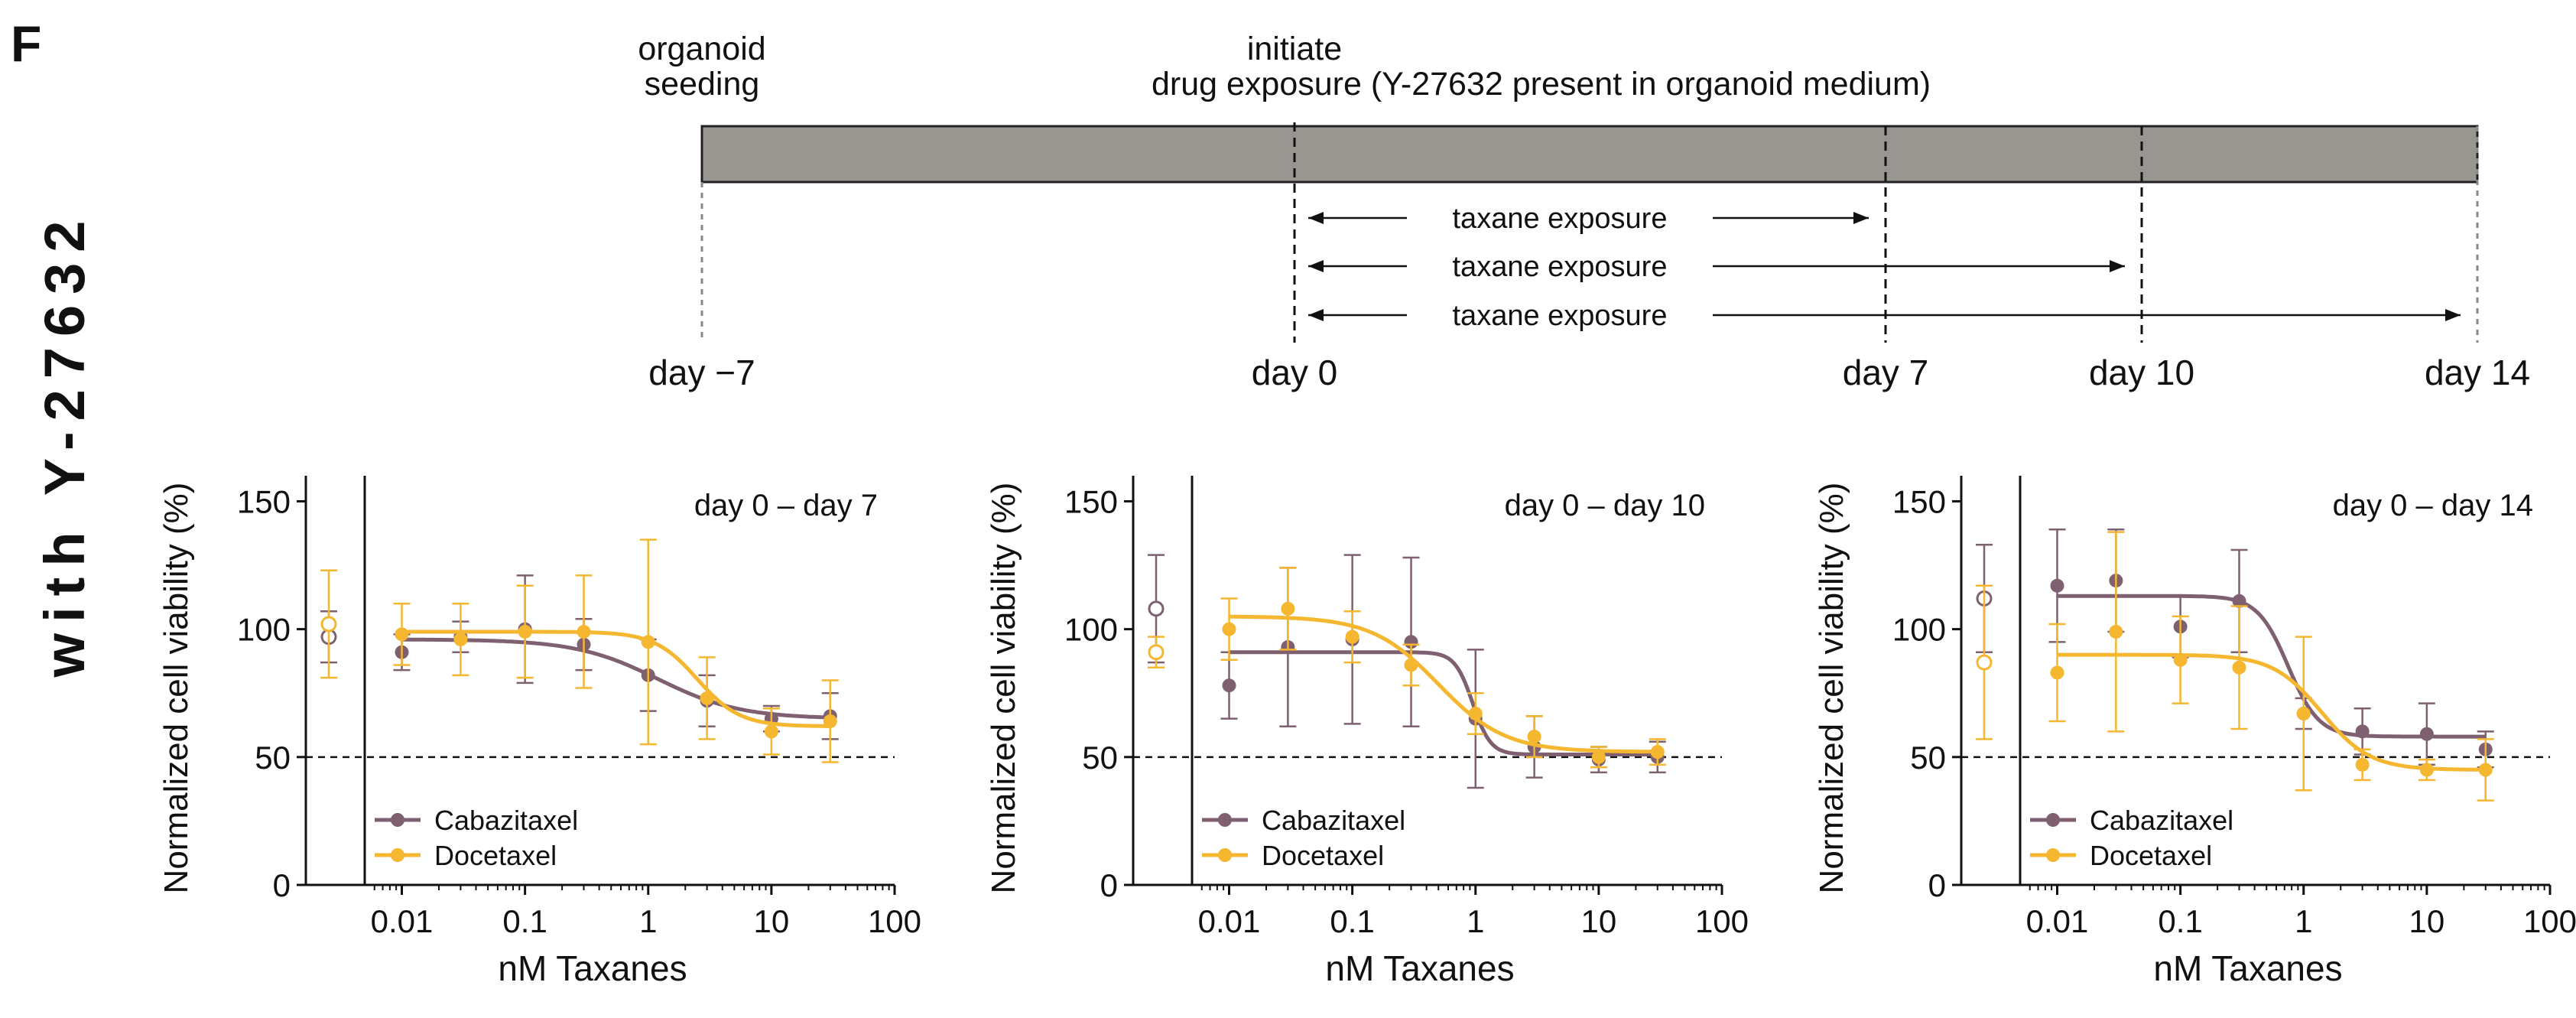 This screenshot has width=2576, height=1018. Describe the element at coordinates (702, 84) in the screenshot. I see `event-label-line2: seeding` at that location.